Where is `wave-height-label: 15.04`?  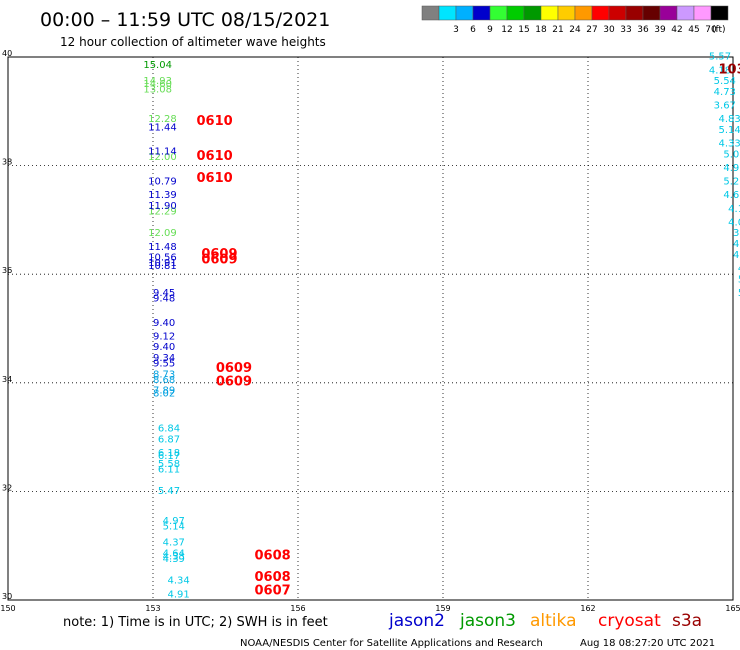 wave-height-label: 15.04 is located at coordinates (157, 65).